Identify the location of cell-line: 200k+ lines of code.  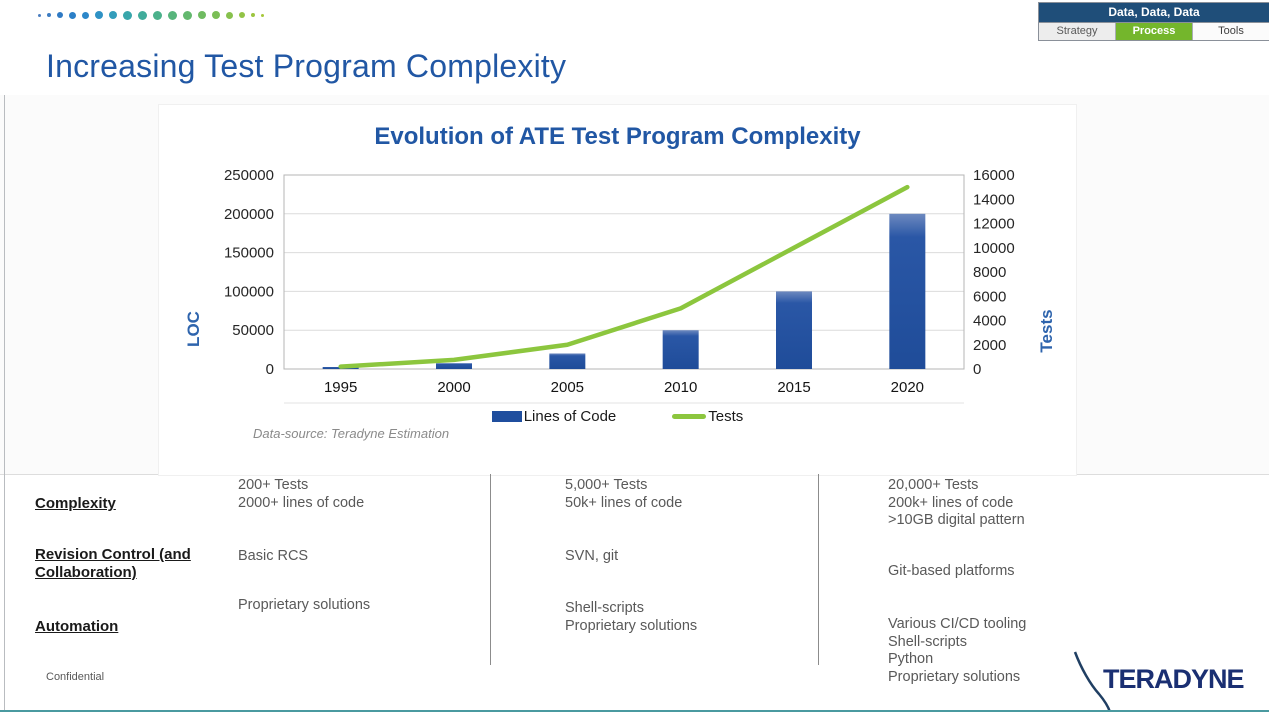
(951, 502).